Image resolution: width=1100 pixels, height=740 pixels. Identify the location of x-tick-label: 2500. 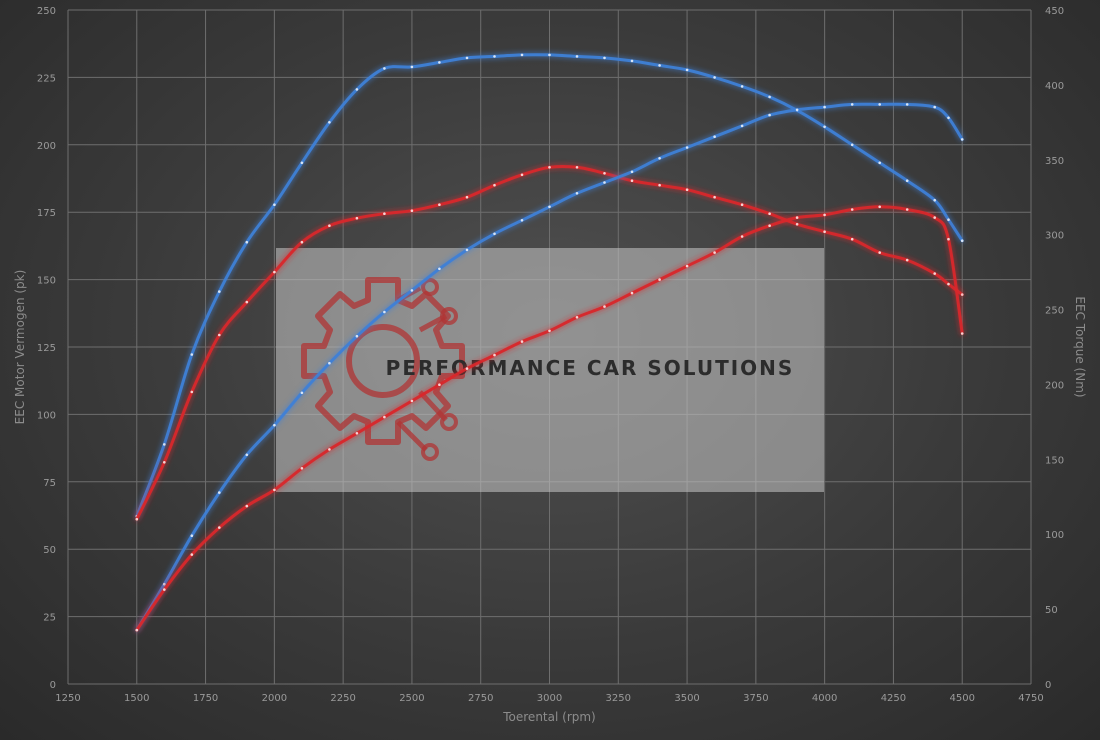
(411, 698).